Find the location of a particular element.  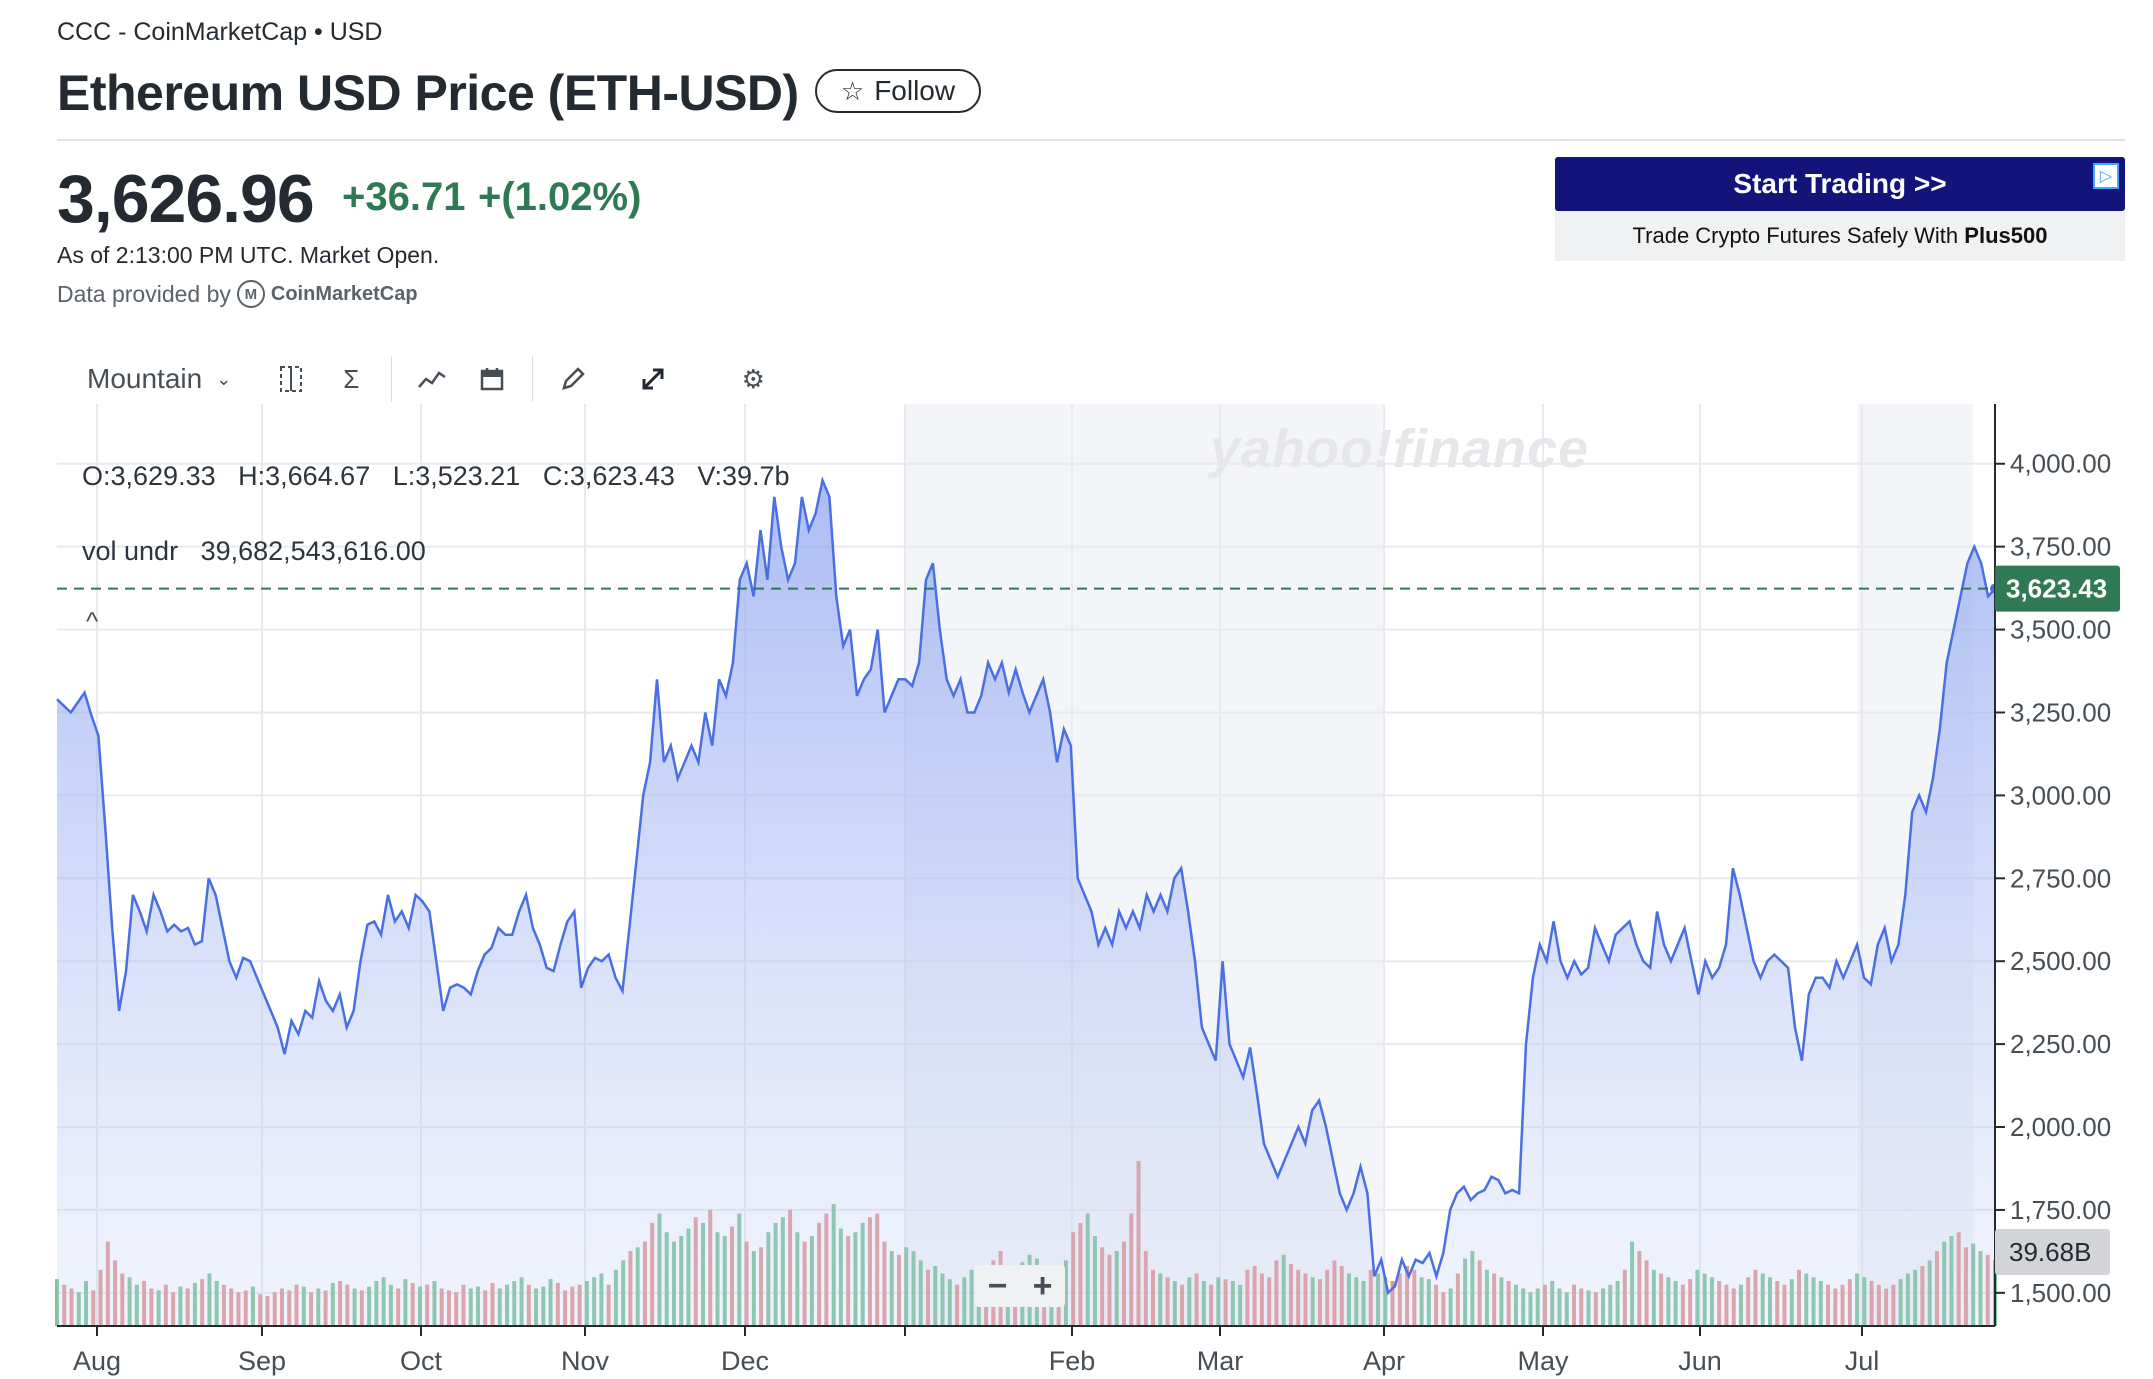

x-tick-label: Aug is located at coordinates (97, 1361).